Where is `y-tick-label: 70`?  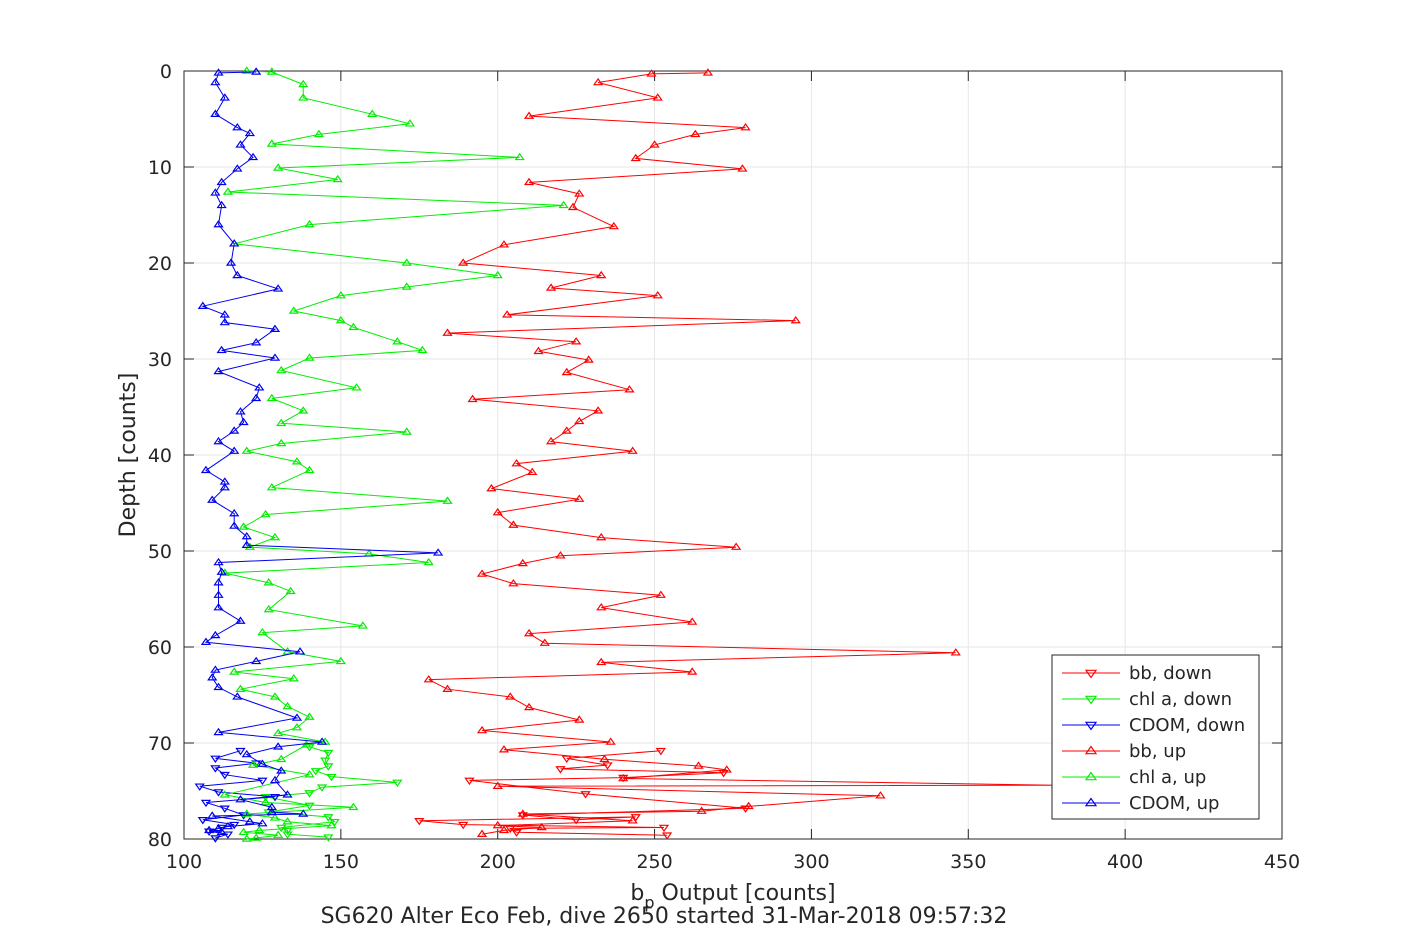 y-tick-label: 70 is located at coordinates (160, 744).